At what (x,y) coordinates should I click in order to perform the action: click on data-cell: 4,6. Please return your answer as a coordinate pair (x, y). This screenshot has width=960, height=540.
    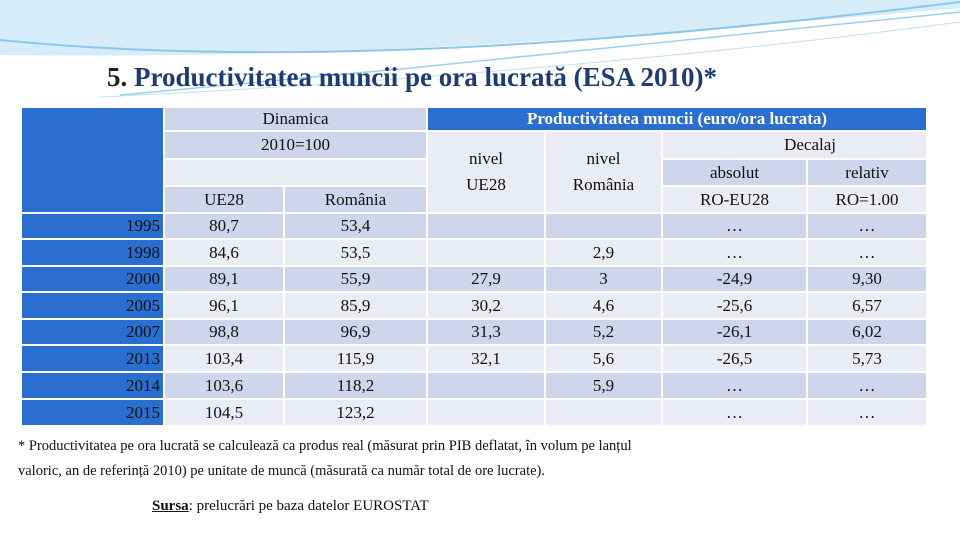
    Looking at the image, I should click on (604, 306).